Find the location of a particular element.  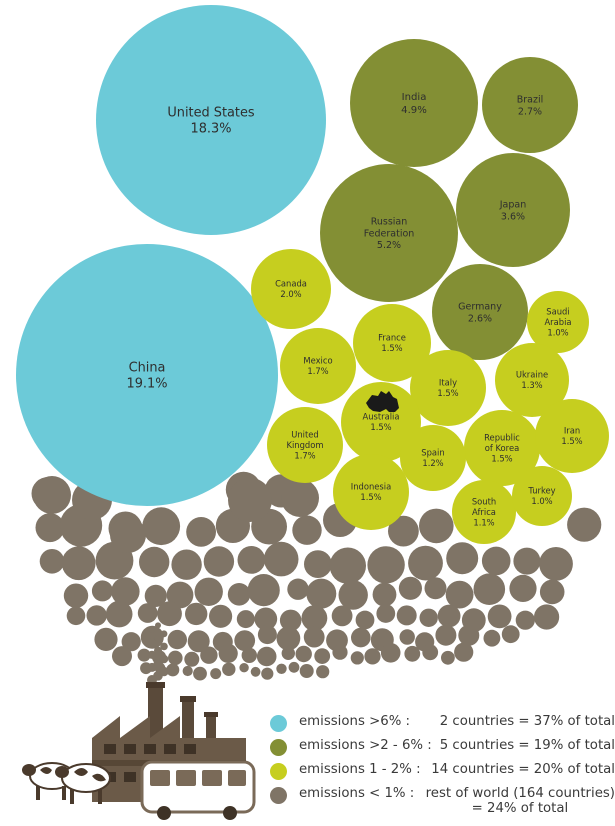

bubble-value-label: 1.1% is located at coordinates (483, 522).